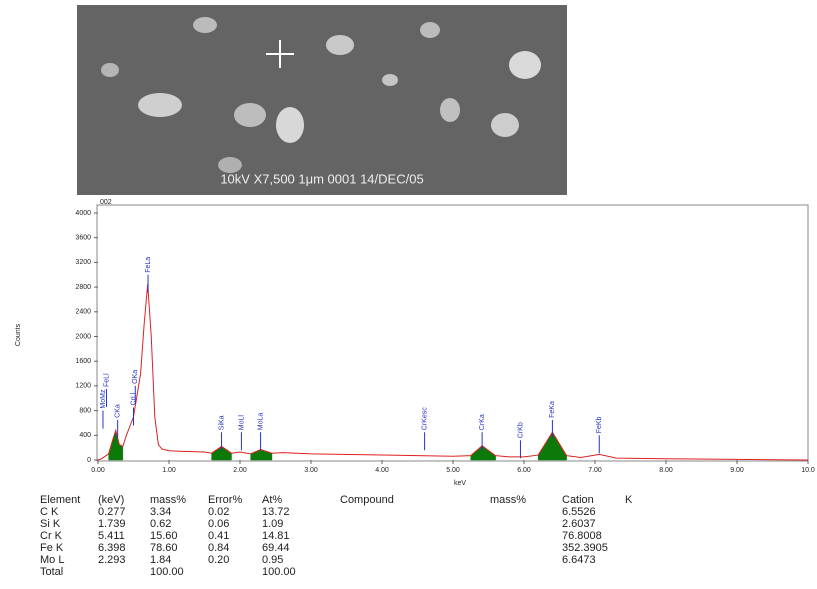 The height and width of the screenshot is (589, 817). What do you see at coordinates (49, 512) in the screenshot?
I see `table-cell: C K` at bounding box center [49, 512].